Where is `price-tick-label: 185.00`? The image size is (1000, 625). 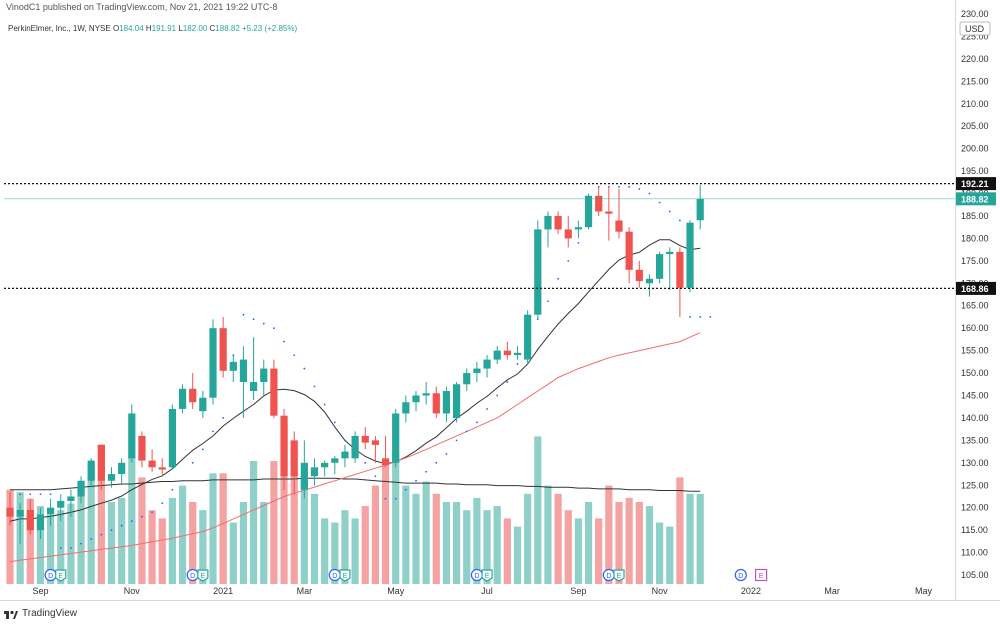
price-tick-label: 185.00 is located at coordinates (975, 216).